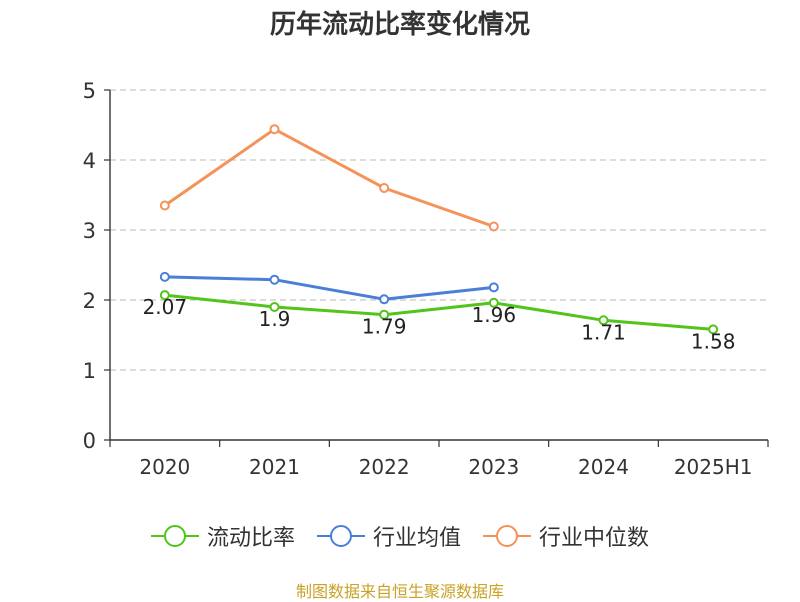 Image resolution: width=800 pixels, height=602 pixels. I want to click on chart-title: 历年流动比率变化情况, so click(399, 25).